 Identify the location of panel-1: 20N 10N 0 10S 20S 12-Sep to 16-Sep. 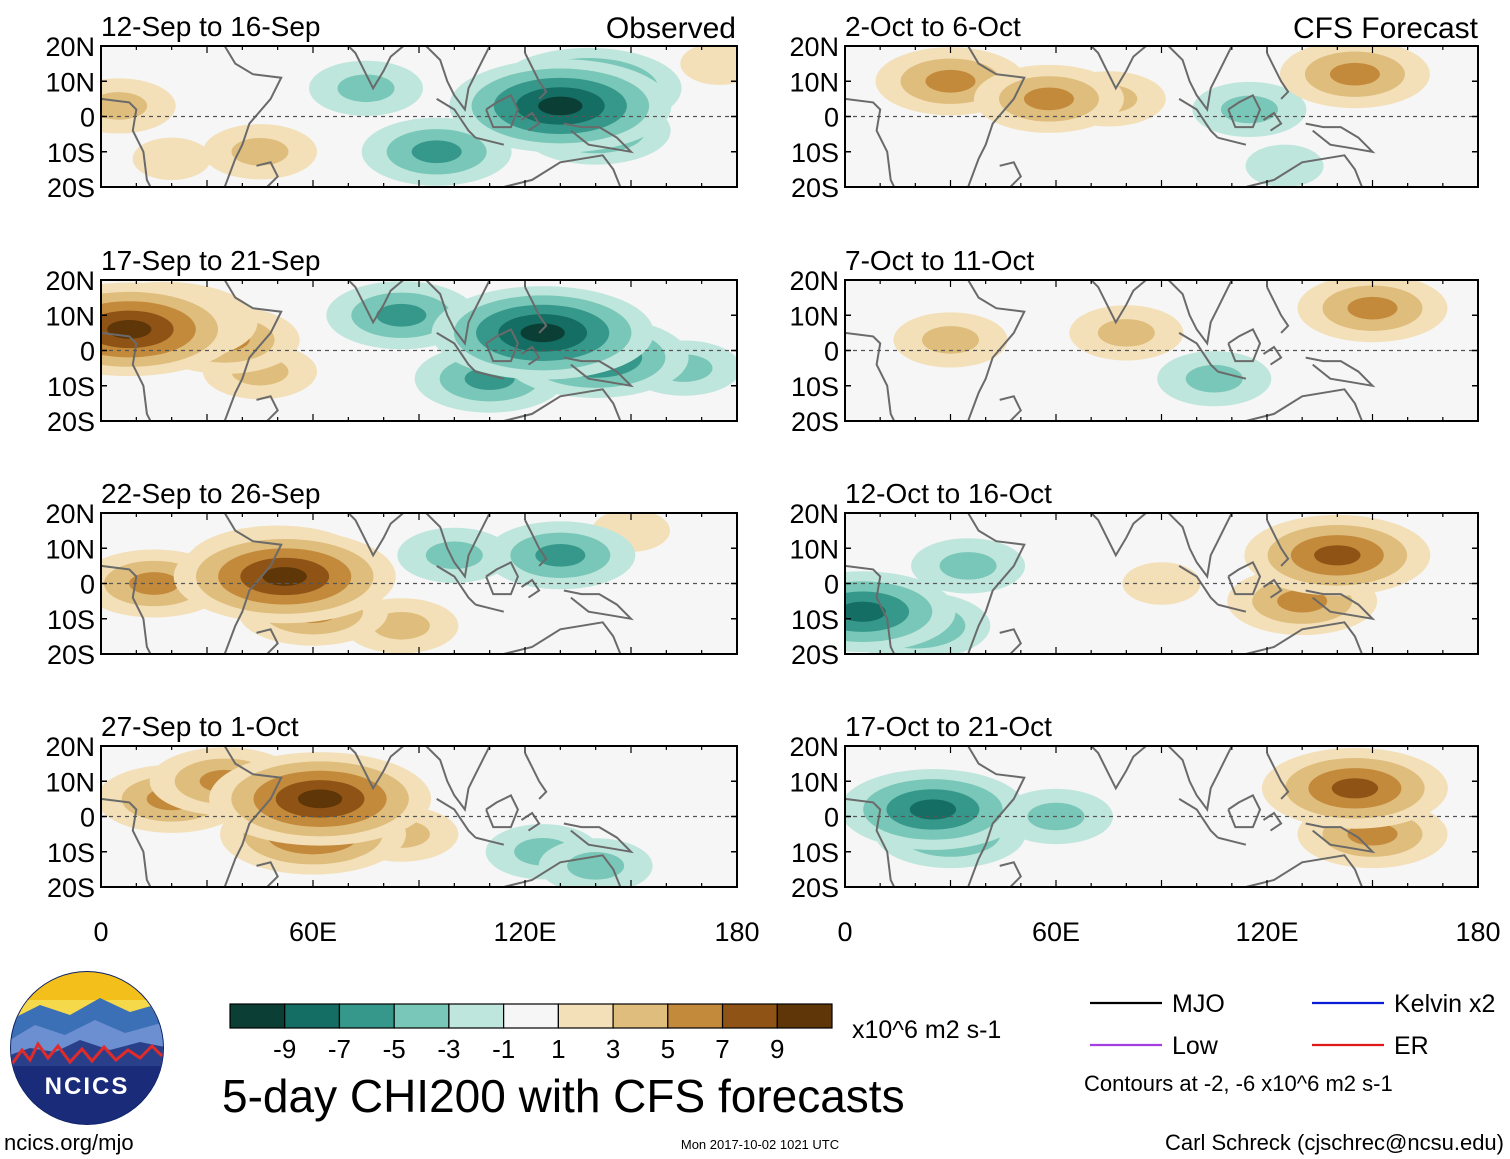
(391, 107).